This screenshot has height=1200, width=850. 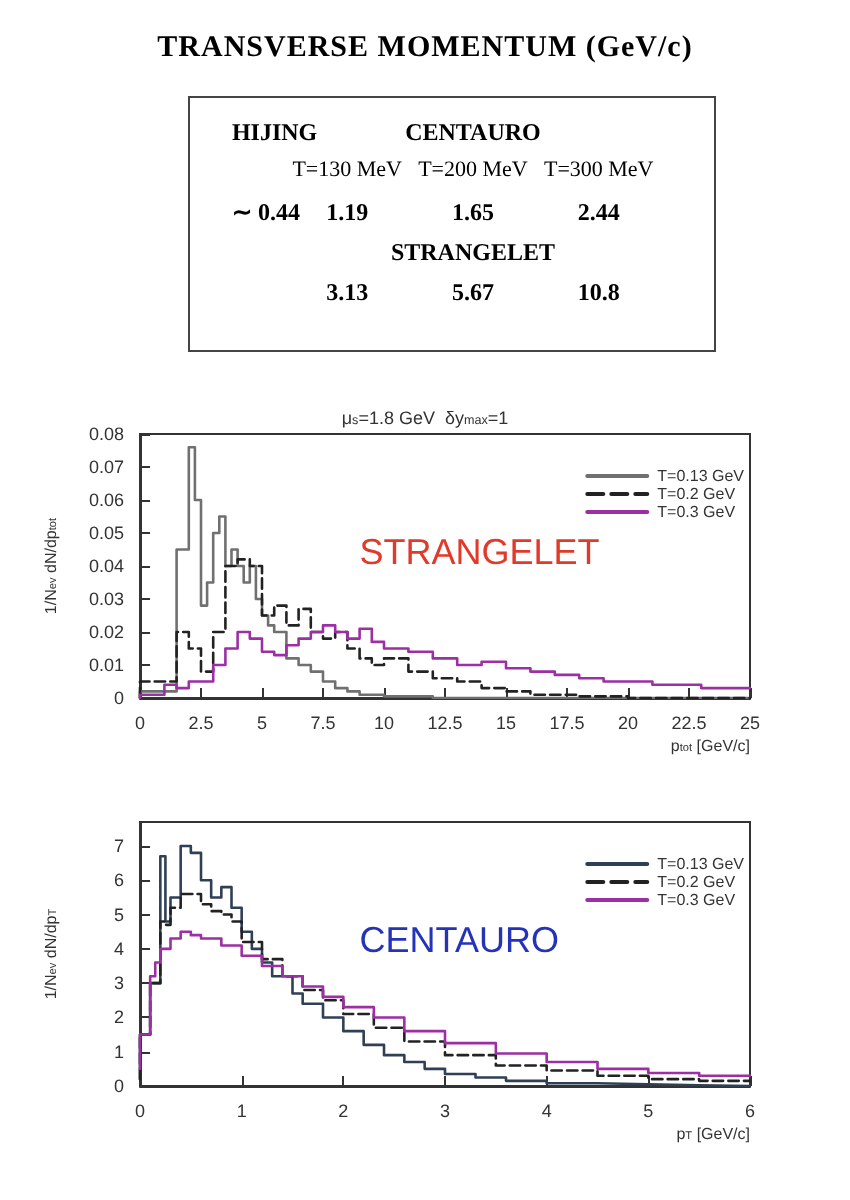 I want to click on x-tick-label: 22.5, so click(x=689, y=723).